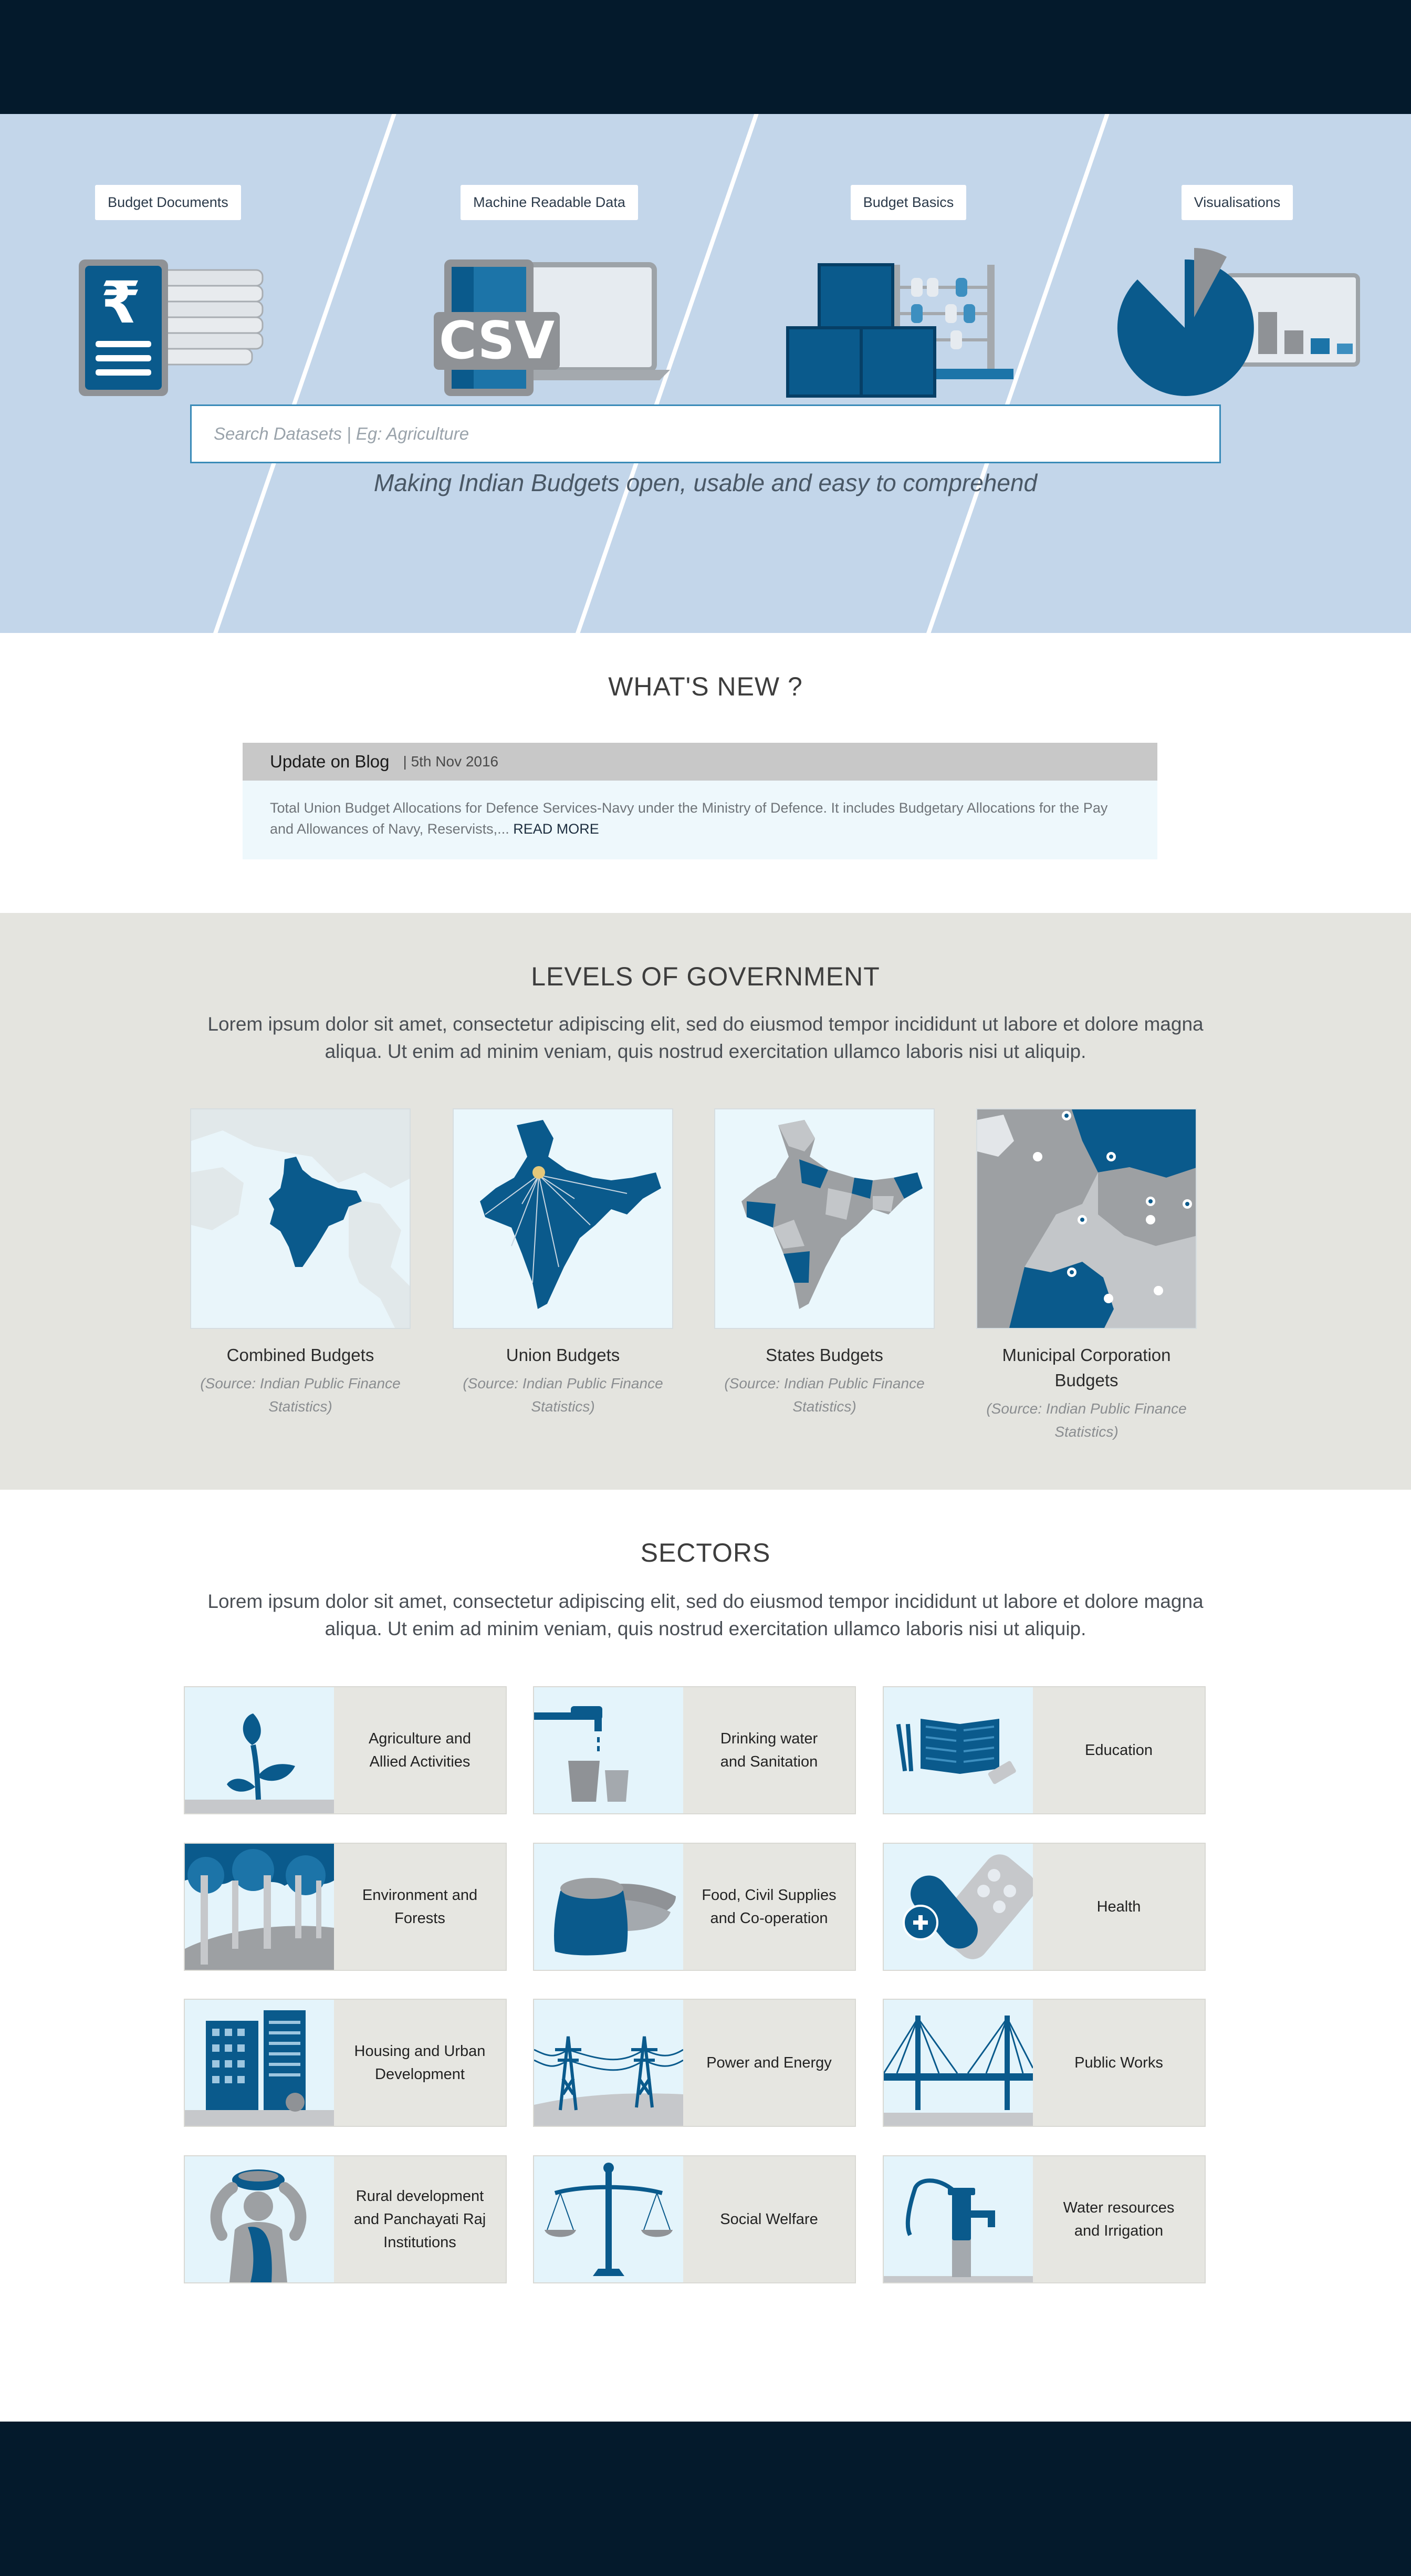 This screenshot has width=1411, height=2576. I want to click on tile-budget-documents: Budget Documents ₹, so click(168, 297).